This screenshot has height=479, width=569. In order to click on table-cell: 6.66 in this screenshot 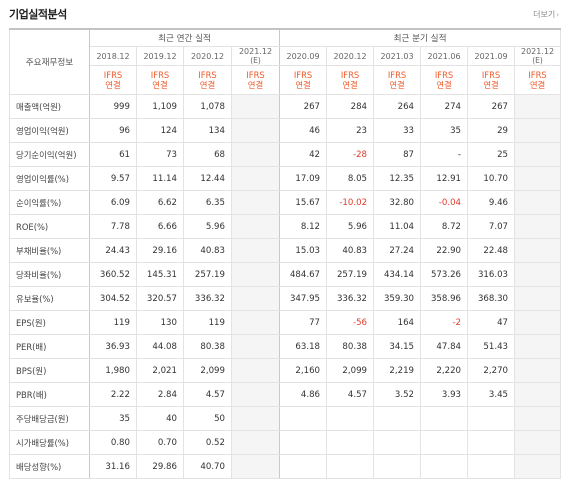, I will do `click(160, 226)`.